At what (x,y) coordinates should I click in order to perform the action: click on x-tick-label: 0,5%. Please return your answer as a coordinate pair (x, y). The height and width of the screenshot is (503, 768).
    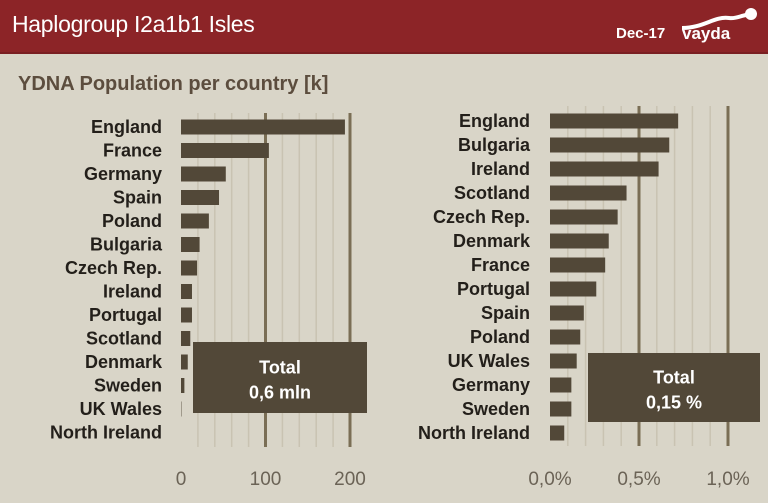
    Looking at the image, I should click on (638, 479).